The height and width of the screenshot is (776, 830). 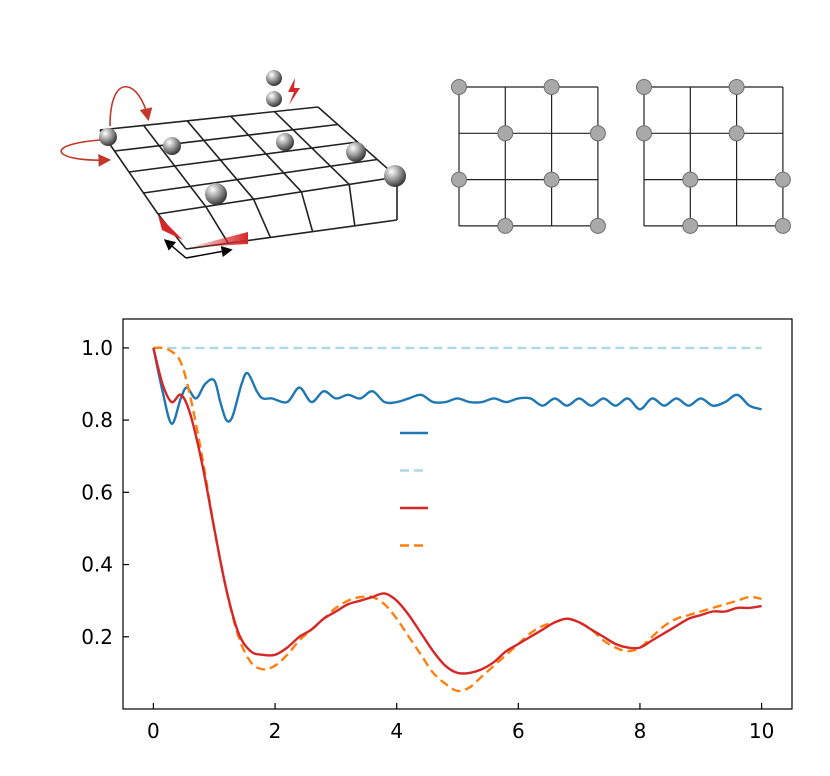 What do you see at coordinates (86, 153) in the screenshot?
I see `drive-arrow-red` at bounding box center [86, 153].